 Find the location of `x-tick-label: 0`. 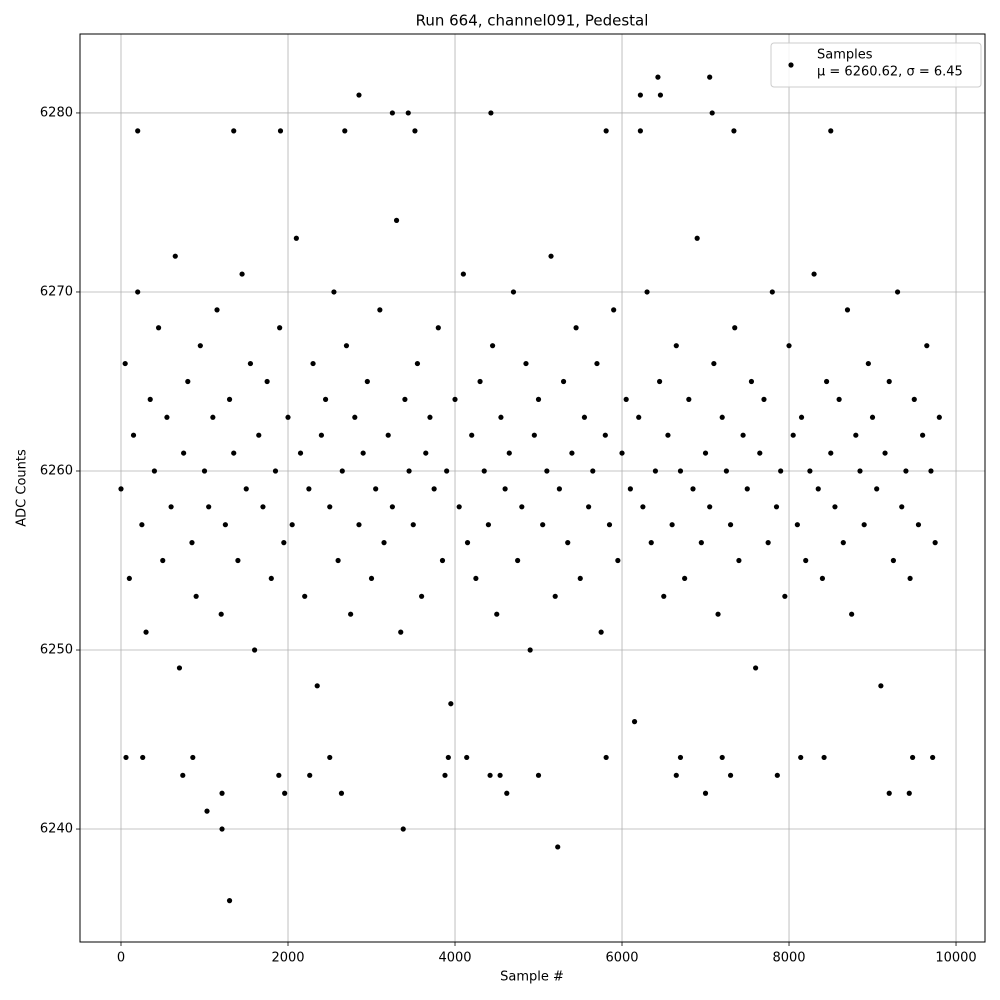

x-tick-label: 0 is located at coordinates (121, 958).